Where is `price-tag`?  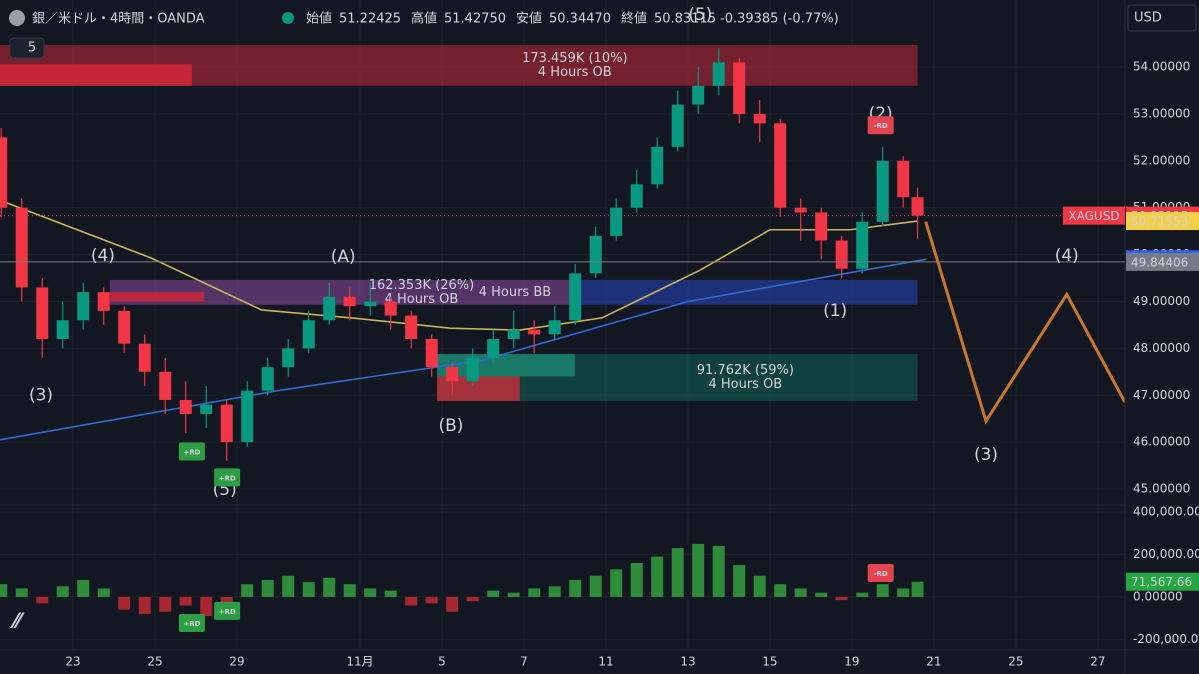 price-tag is located at coordinates (1162, 581).